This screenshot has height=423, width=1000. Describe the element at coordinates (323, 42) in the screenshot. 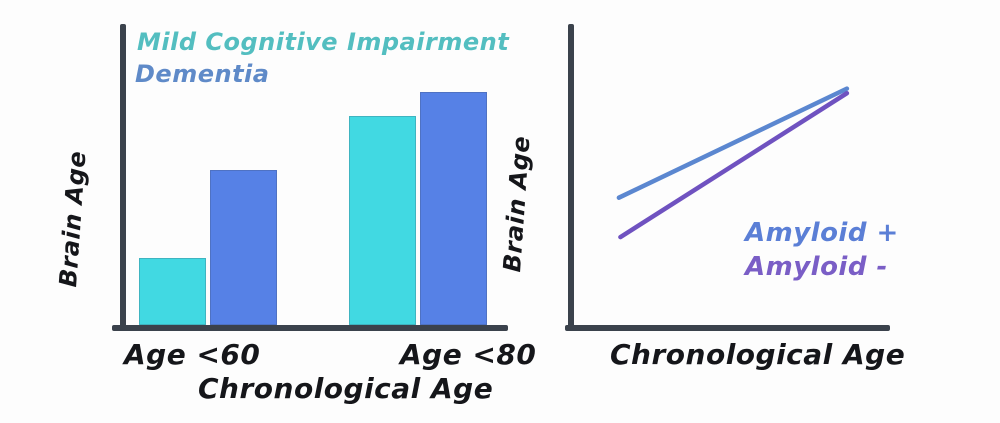

I see `legend-item-mci: Mild Cognitive Impairment` at that location.